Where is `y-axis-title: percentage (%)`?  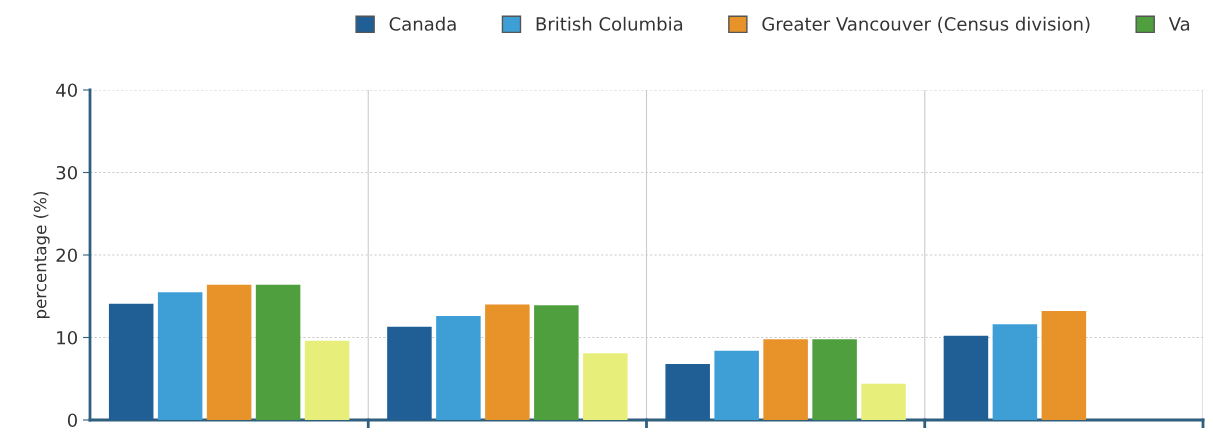
y-axis-title: percentage (%) is located at coordinates (41, 254).